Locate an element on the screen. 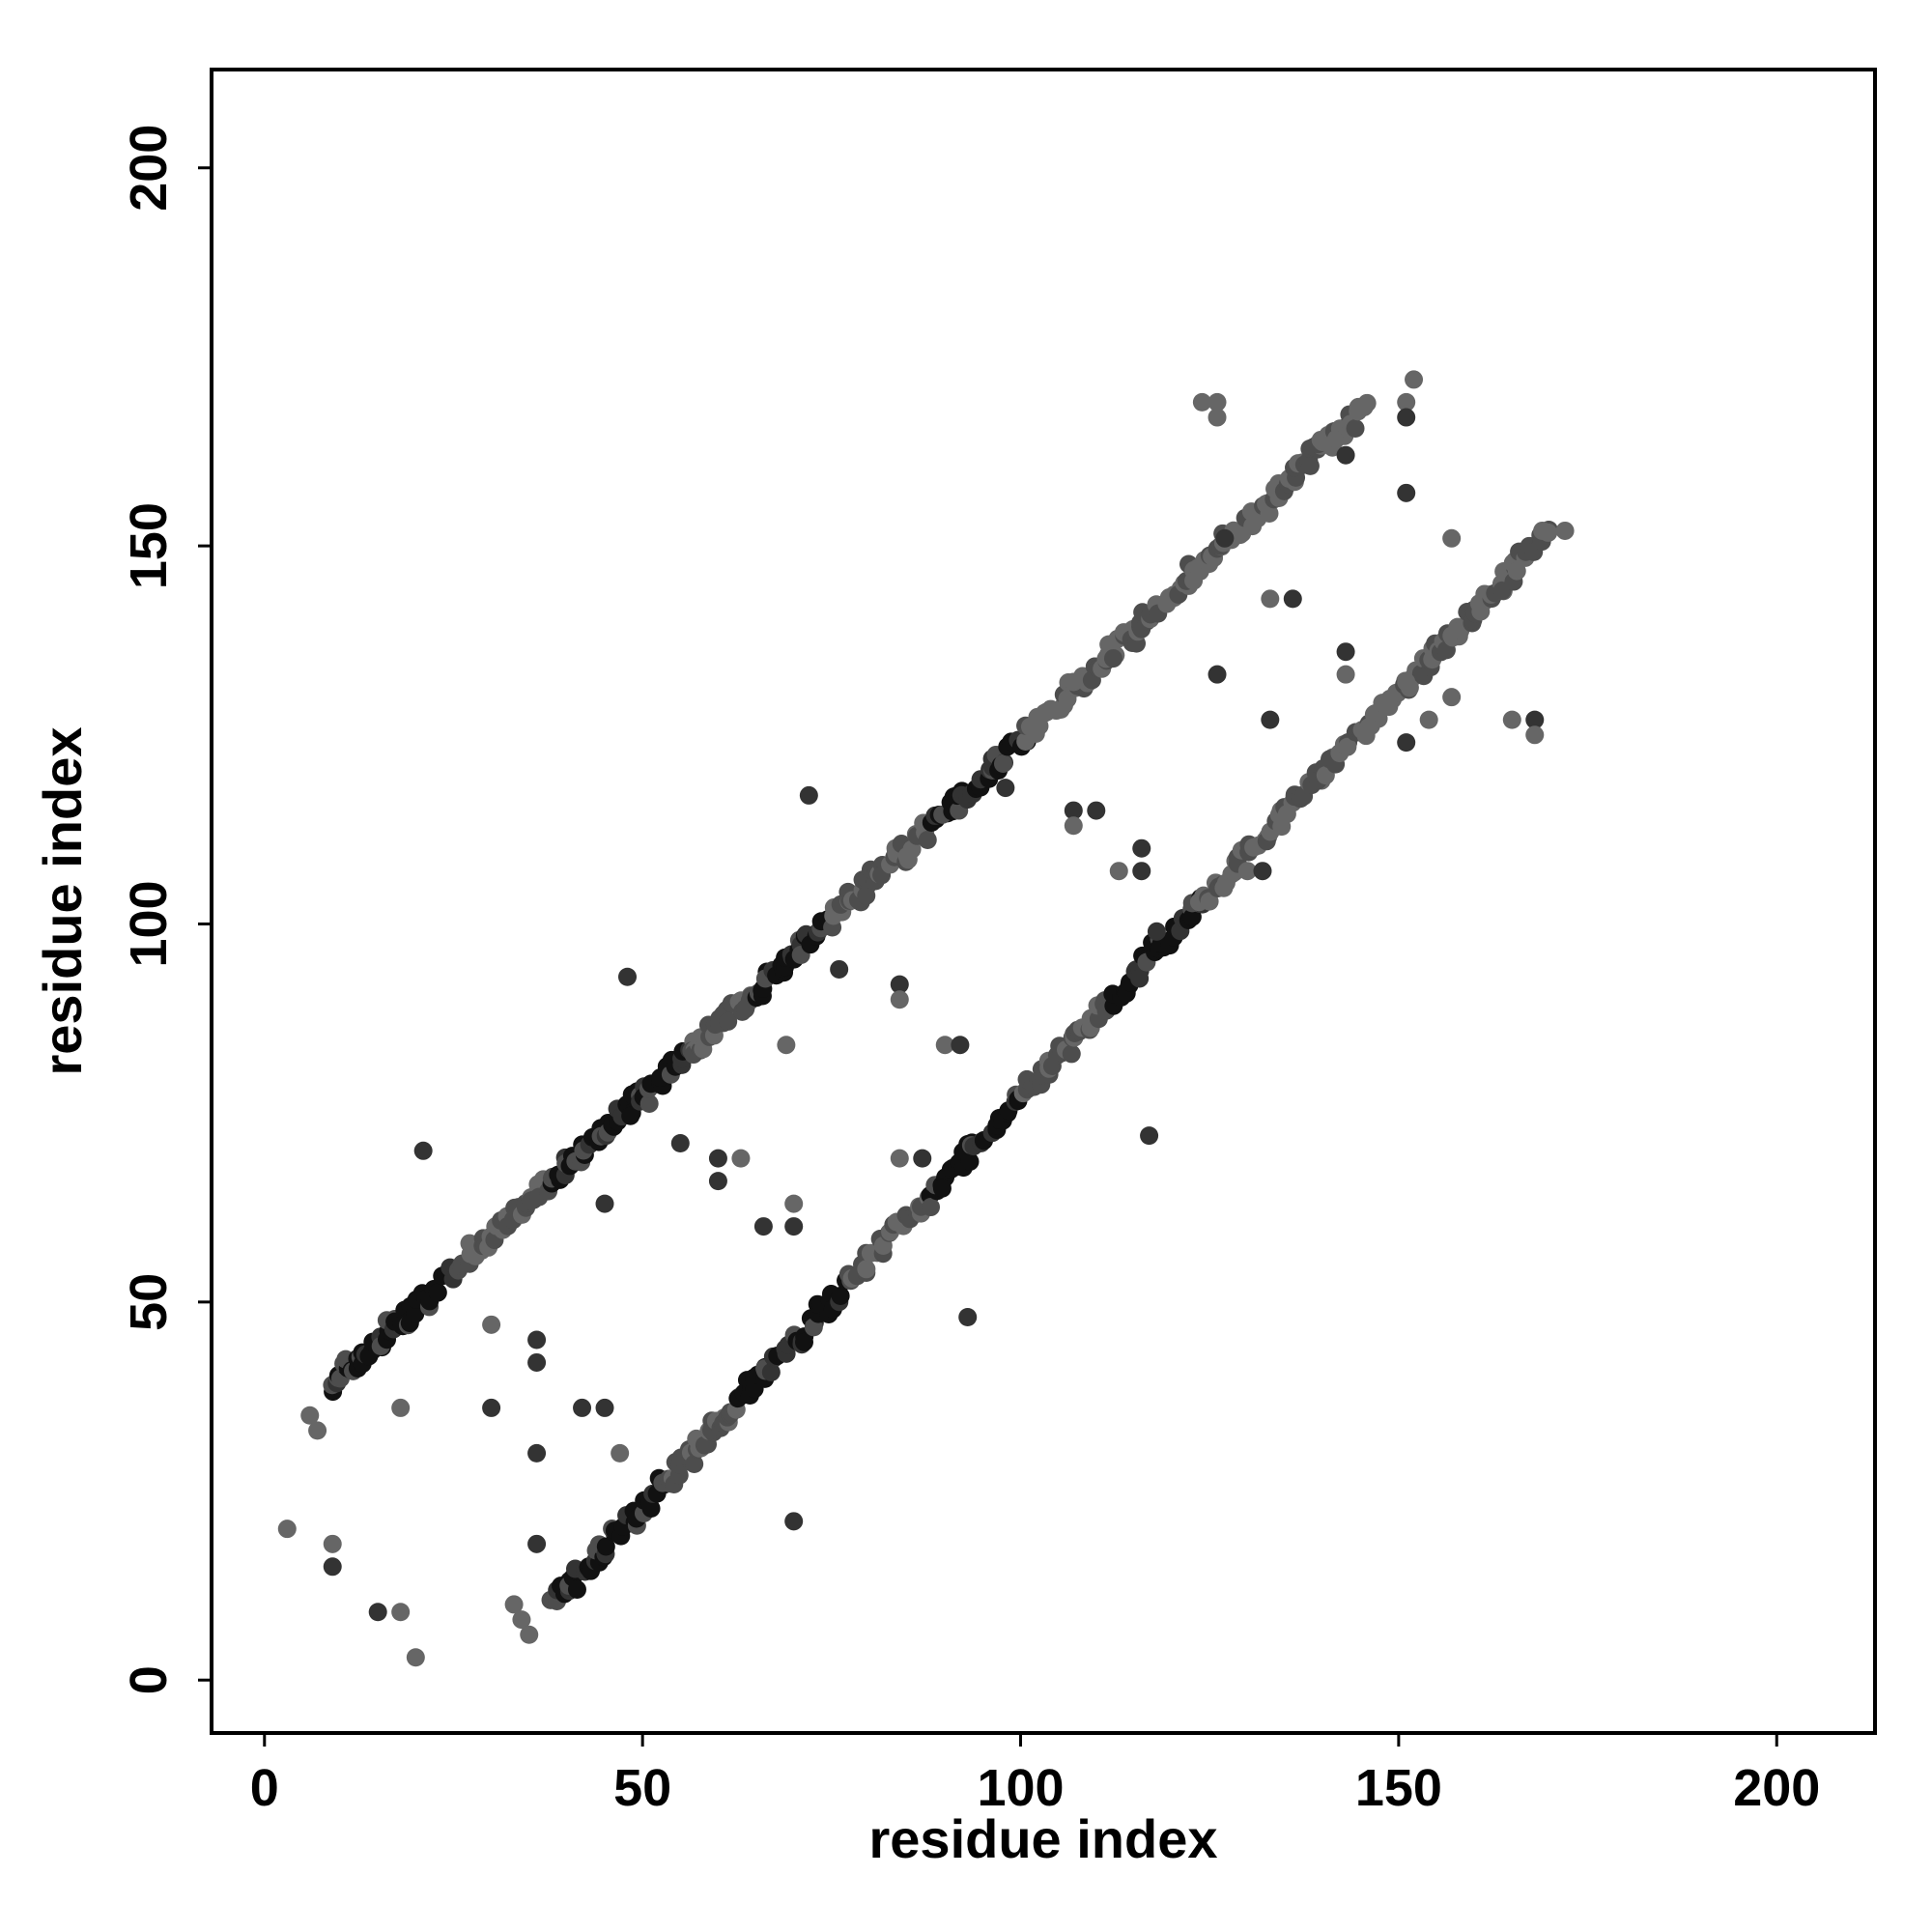 The image size is (1932, 1932). y-tick-label: 200 is located at coordinates (149, 168).